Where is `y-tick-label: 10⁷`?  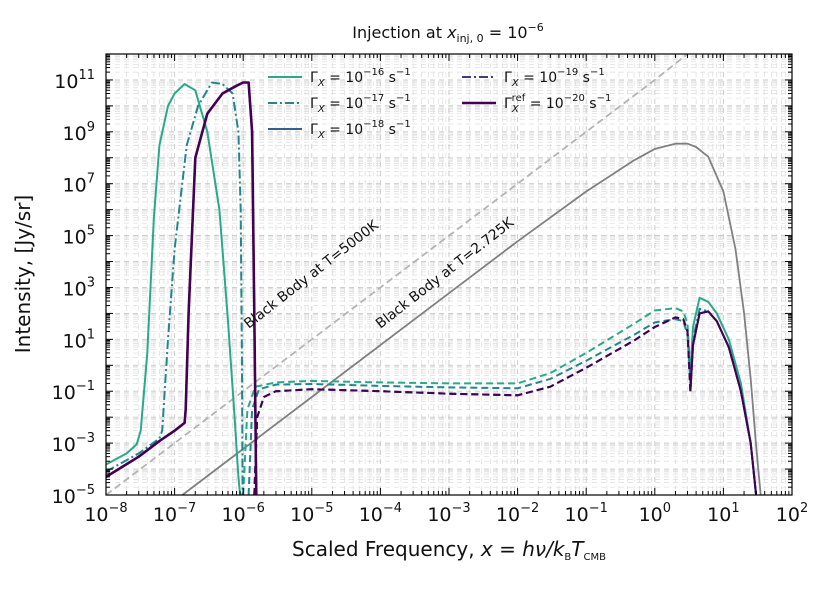 y-tick-label: 10⁷ is located at coordinates (79, 184).